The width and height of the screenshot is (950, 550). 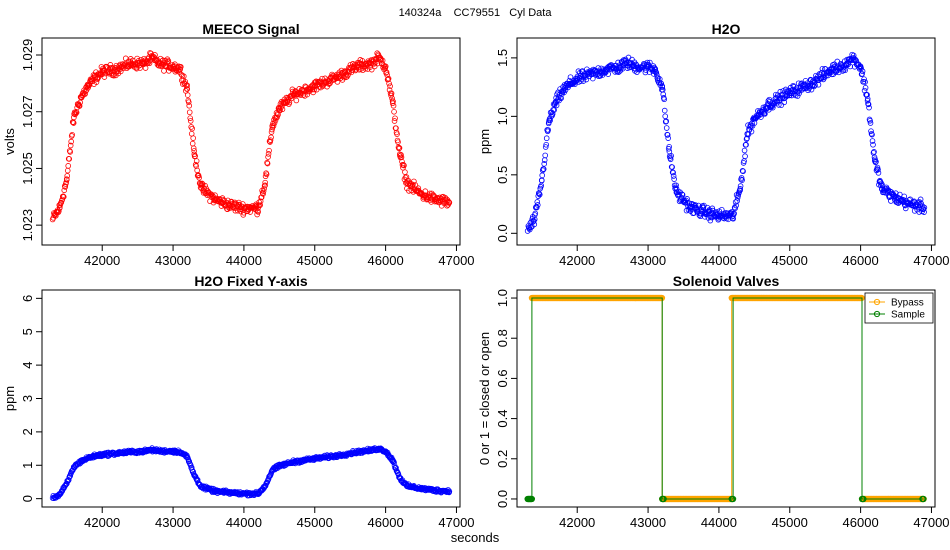 What do you see at coordinates (663, 499) in the screenshot?
I see `series-marker` at bounding box center [663, 499].